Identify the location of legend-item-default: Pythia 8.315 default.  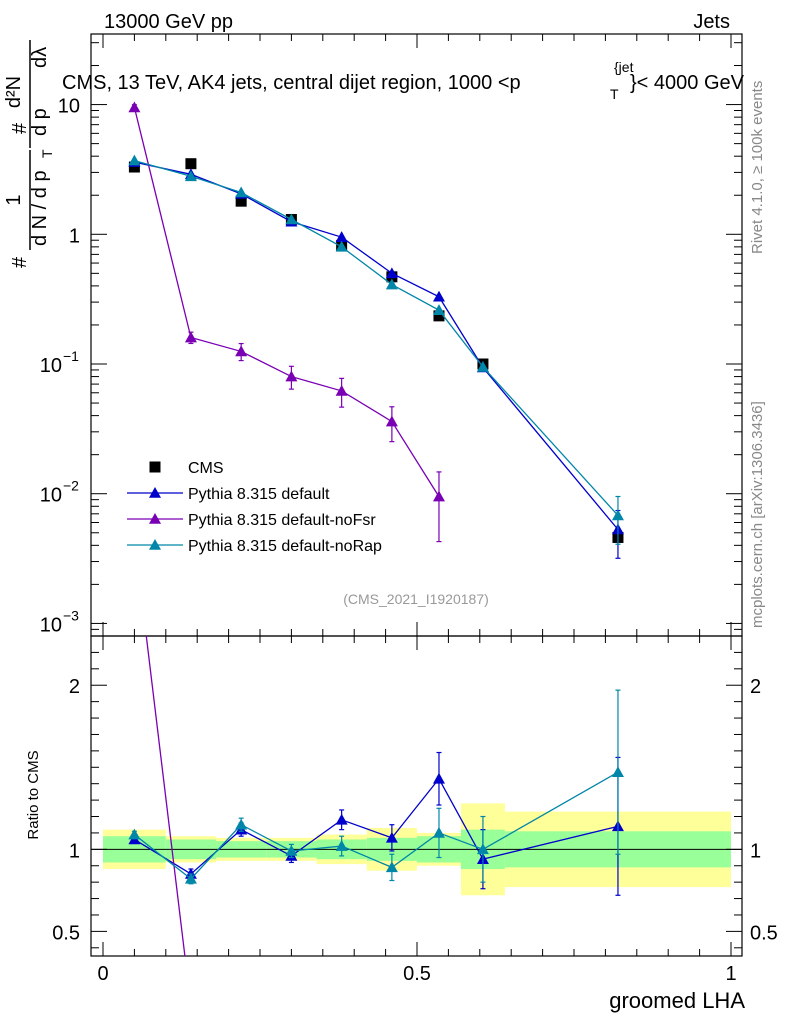
(228, 494).